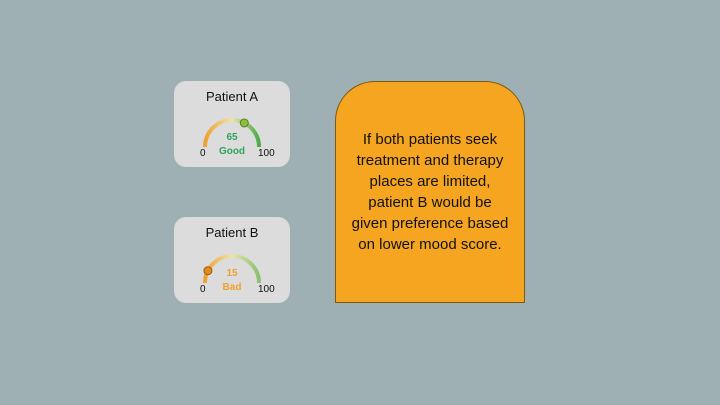 Image resolution: width=720 pixels, height=405 pixels. What do you see at coordinates (266, 289) in the screenshot?
I see `patient-b-gauge-max: 100` at bounding box center [266, 289].